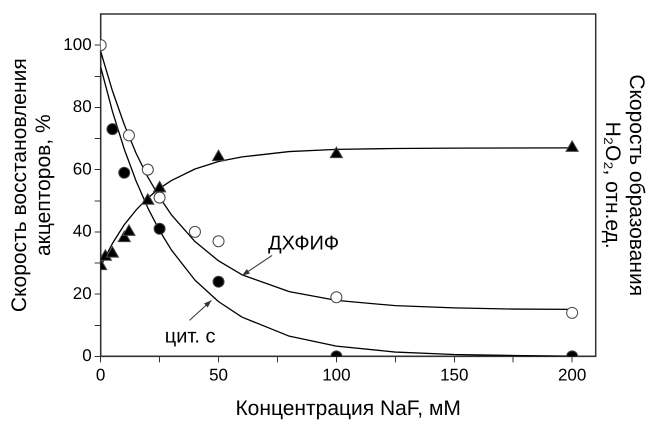  What do you see at coordinates (77, 44) in the screenshot?
I see `y-tick-label: 100` at bounding box center [77, 44].